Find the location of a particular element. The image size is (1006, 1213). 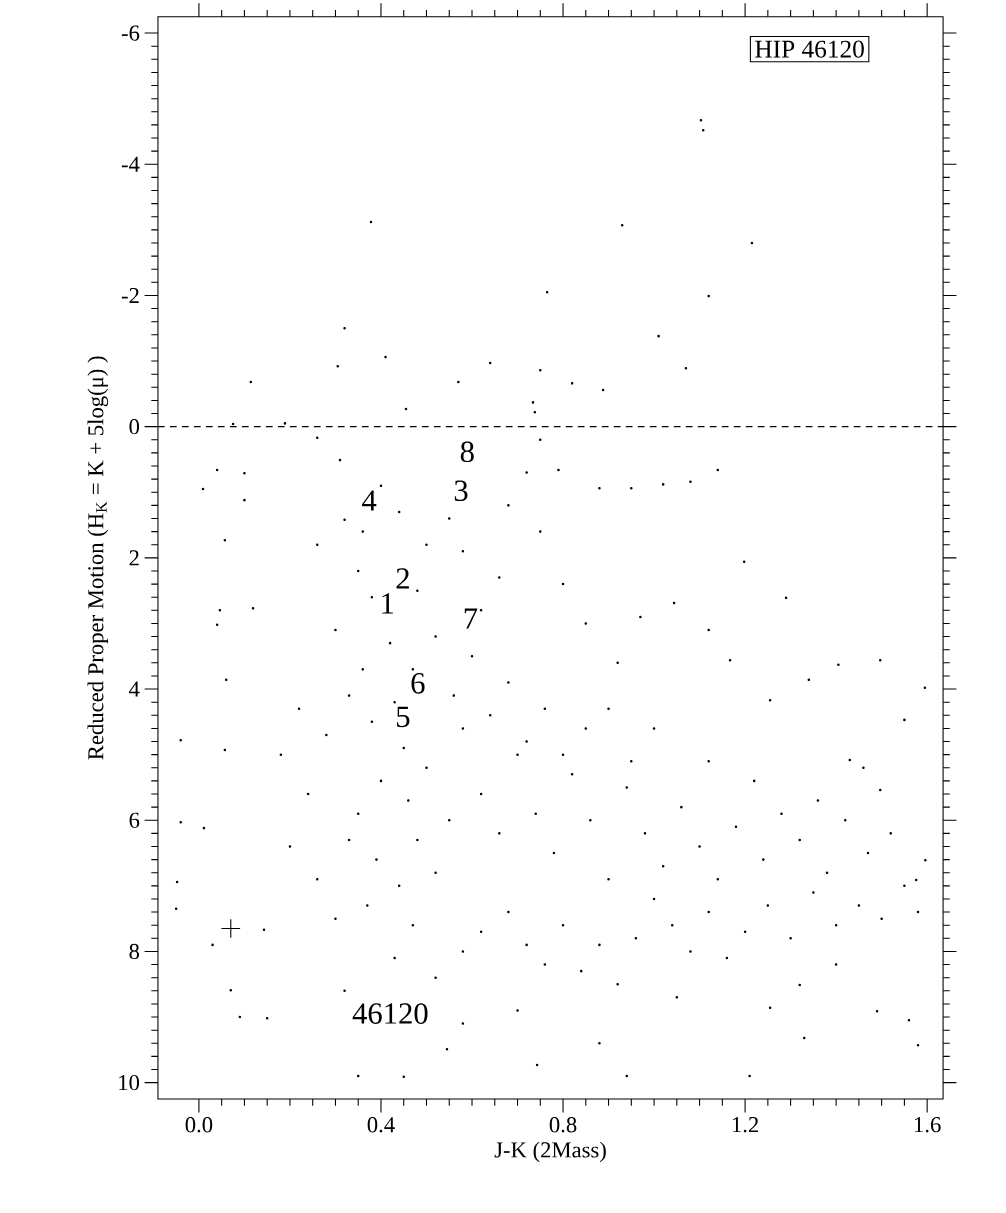

y-tick-label: 8 is located at coordinates (134, 951).